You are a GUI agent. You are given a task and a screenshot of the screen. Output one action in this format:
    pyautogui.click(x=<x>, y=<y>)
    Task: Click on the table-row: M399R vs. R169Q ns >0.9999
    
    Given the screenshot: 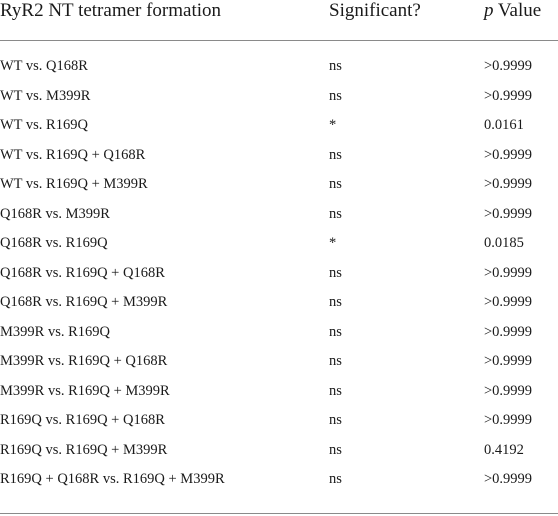 What is the action you would take?
    pyautogui.click(x=279, y=333)
    